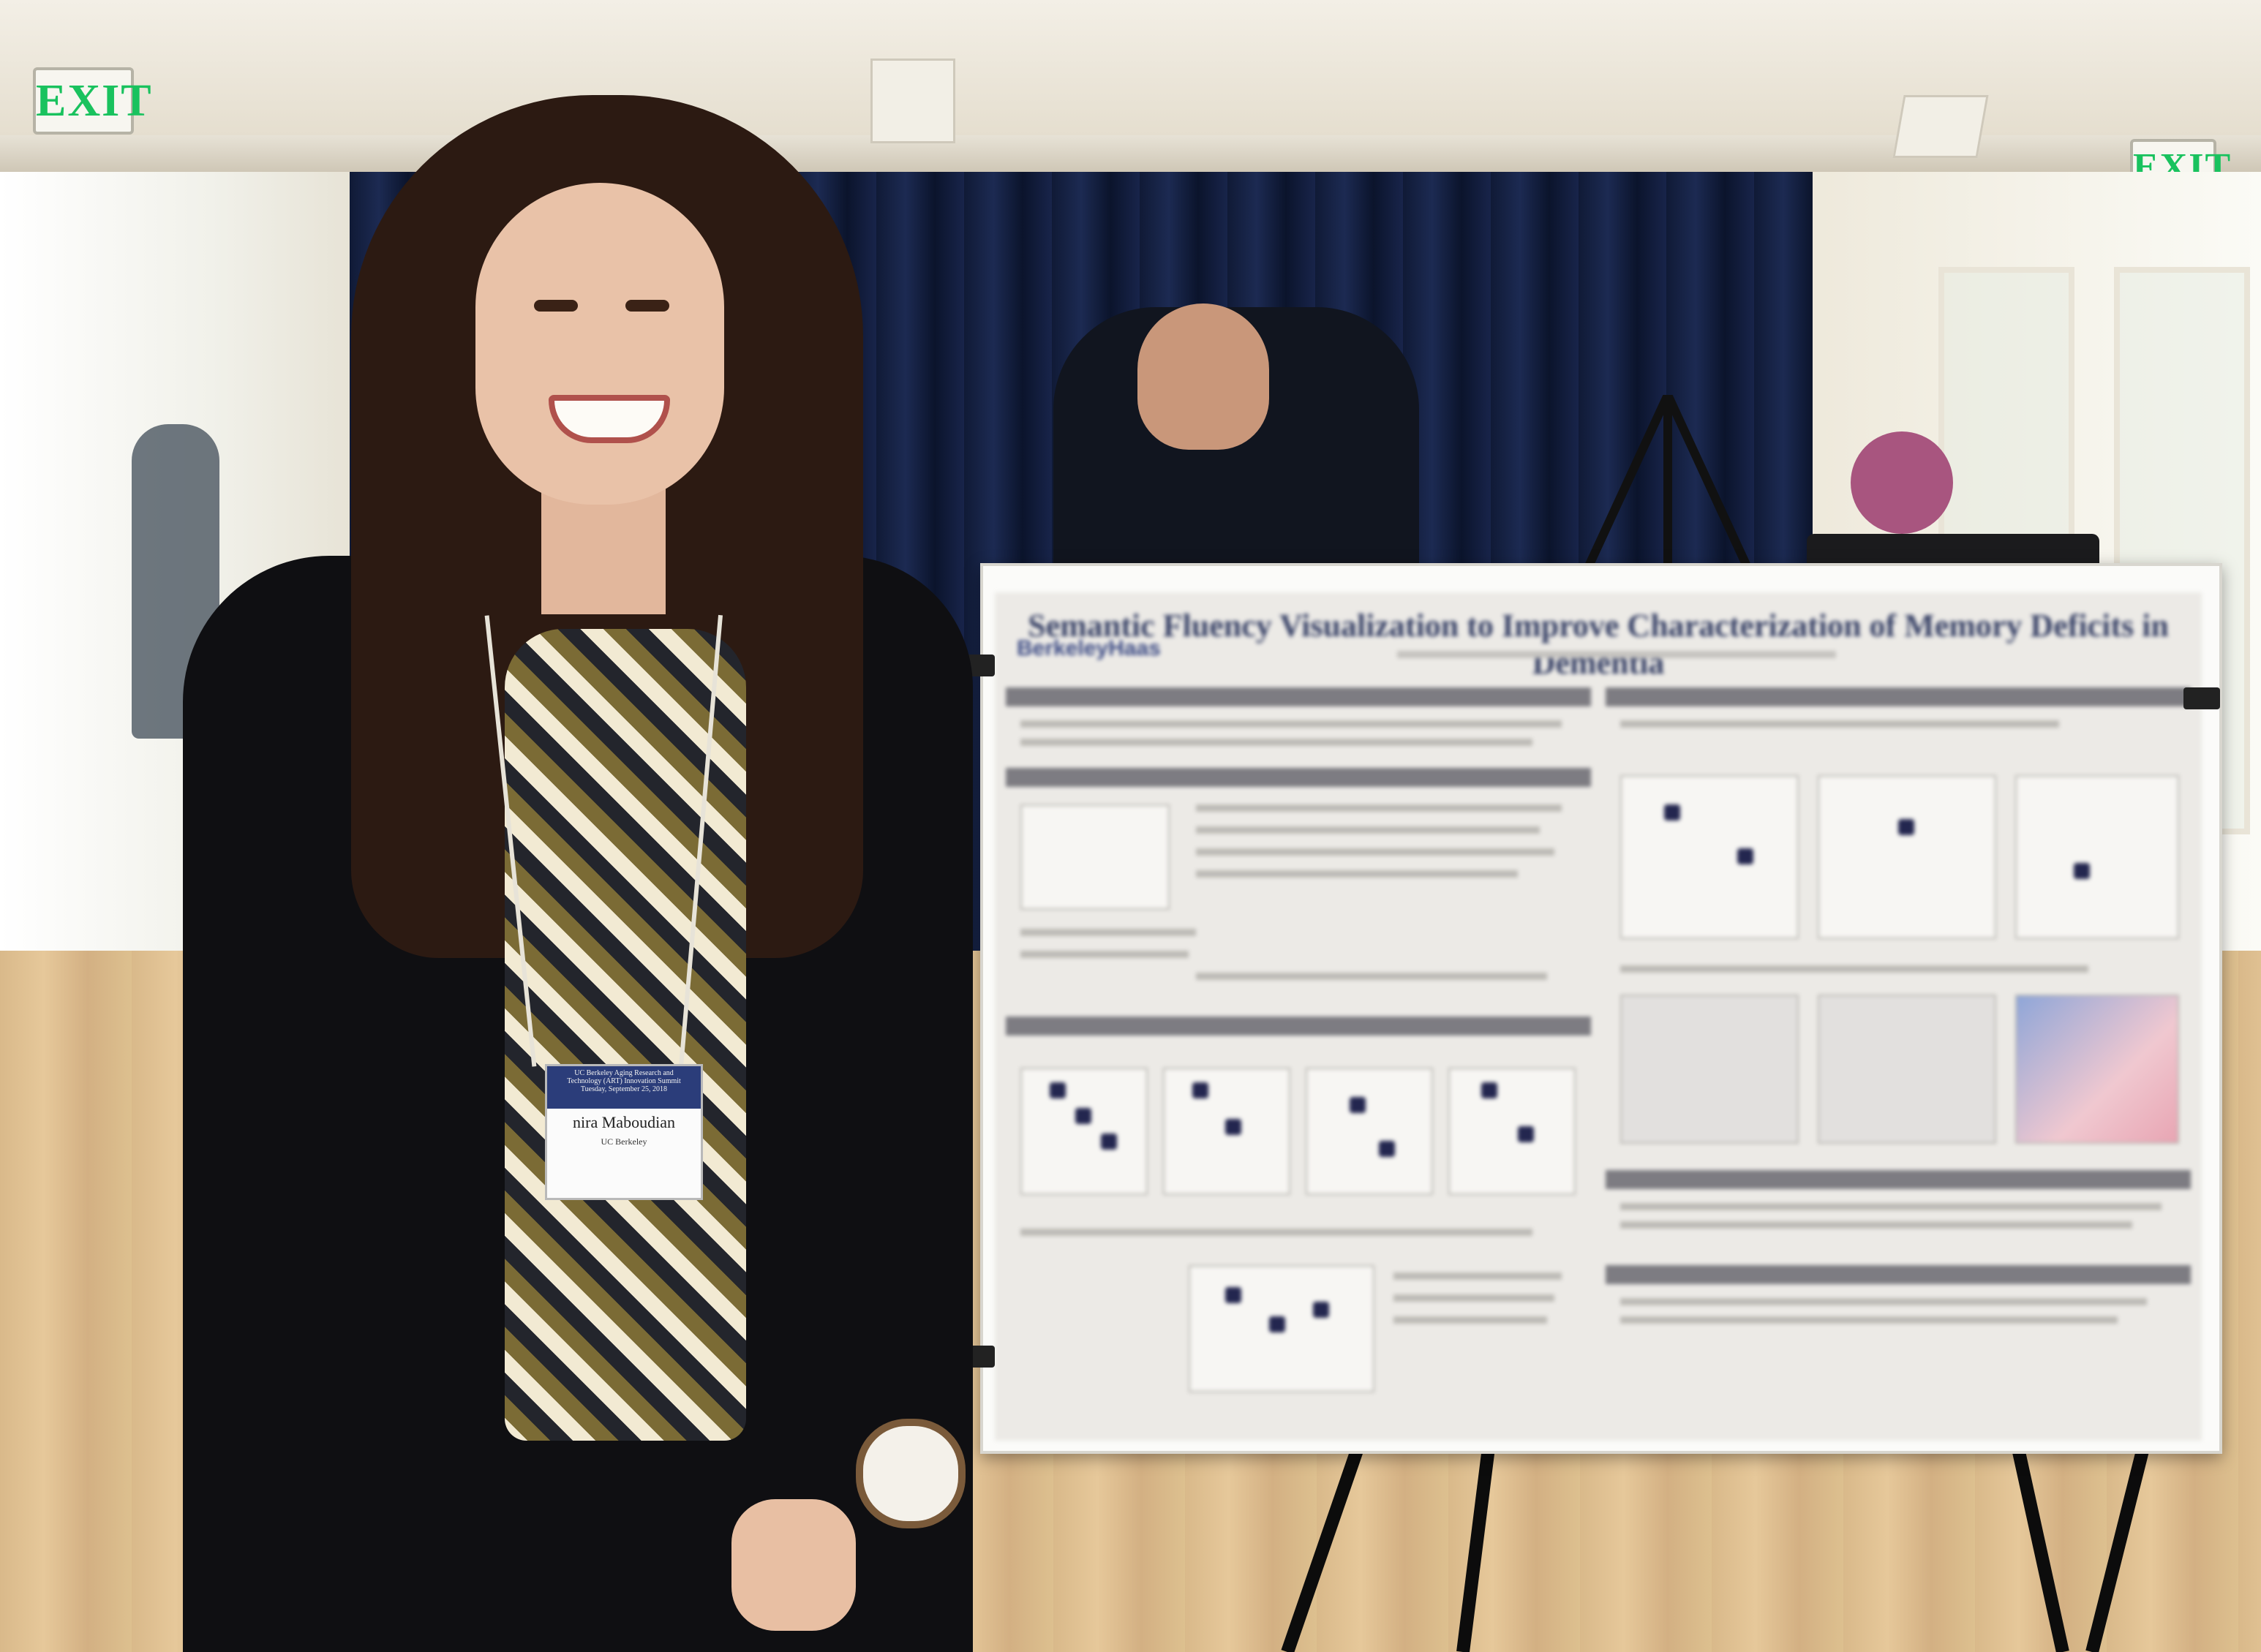 This screenshot has height=1652, width=2261. Describe the element at coordinates (1668, 490) in the screenshot. I see `tripod` at that location.